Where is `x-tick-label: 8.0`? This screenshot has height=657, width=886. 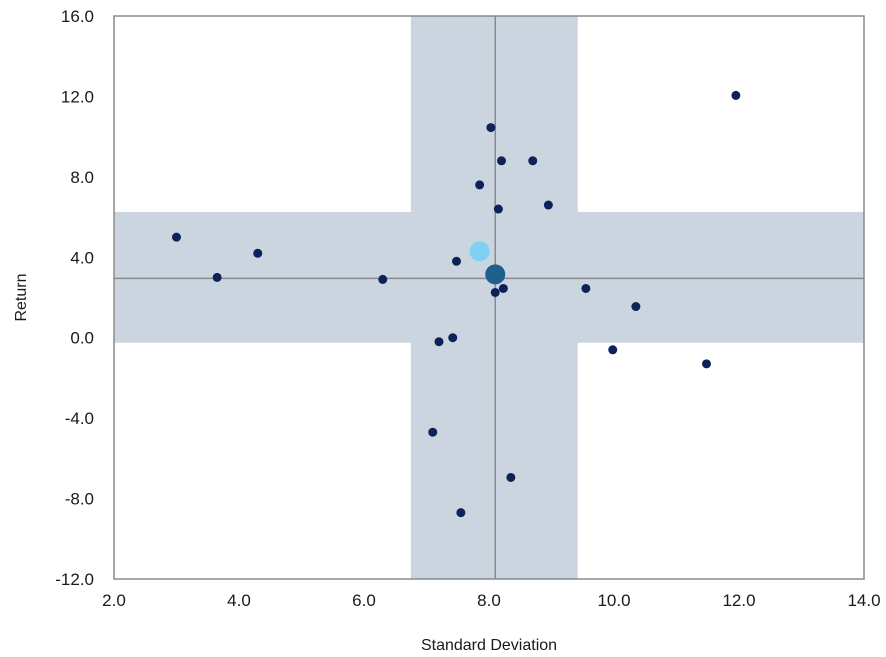 x-tick-label: 8.0 is located at coordinates (489, 600).